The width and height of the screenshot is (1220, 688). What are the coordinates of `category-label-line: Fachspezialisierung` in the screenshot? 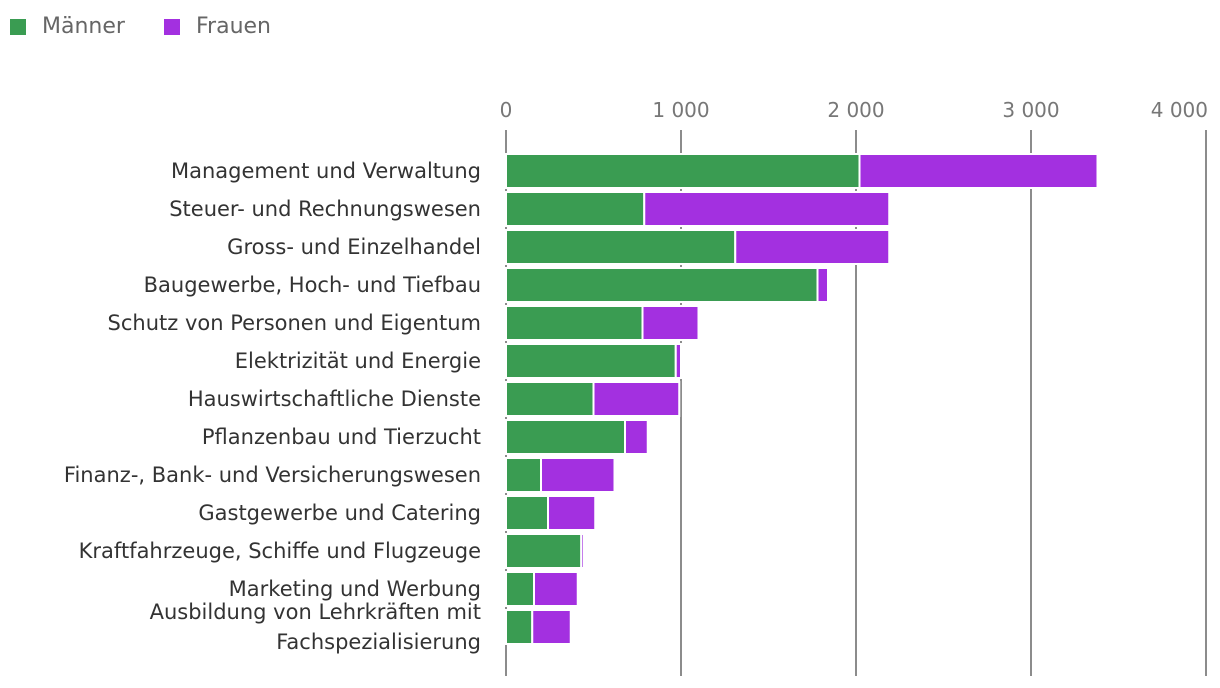 It's located at (378, 642).